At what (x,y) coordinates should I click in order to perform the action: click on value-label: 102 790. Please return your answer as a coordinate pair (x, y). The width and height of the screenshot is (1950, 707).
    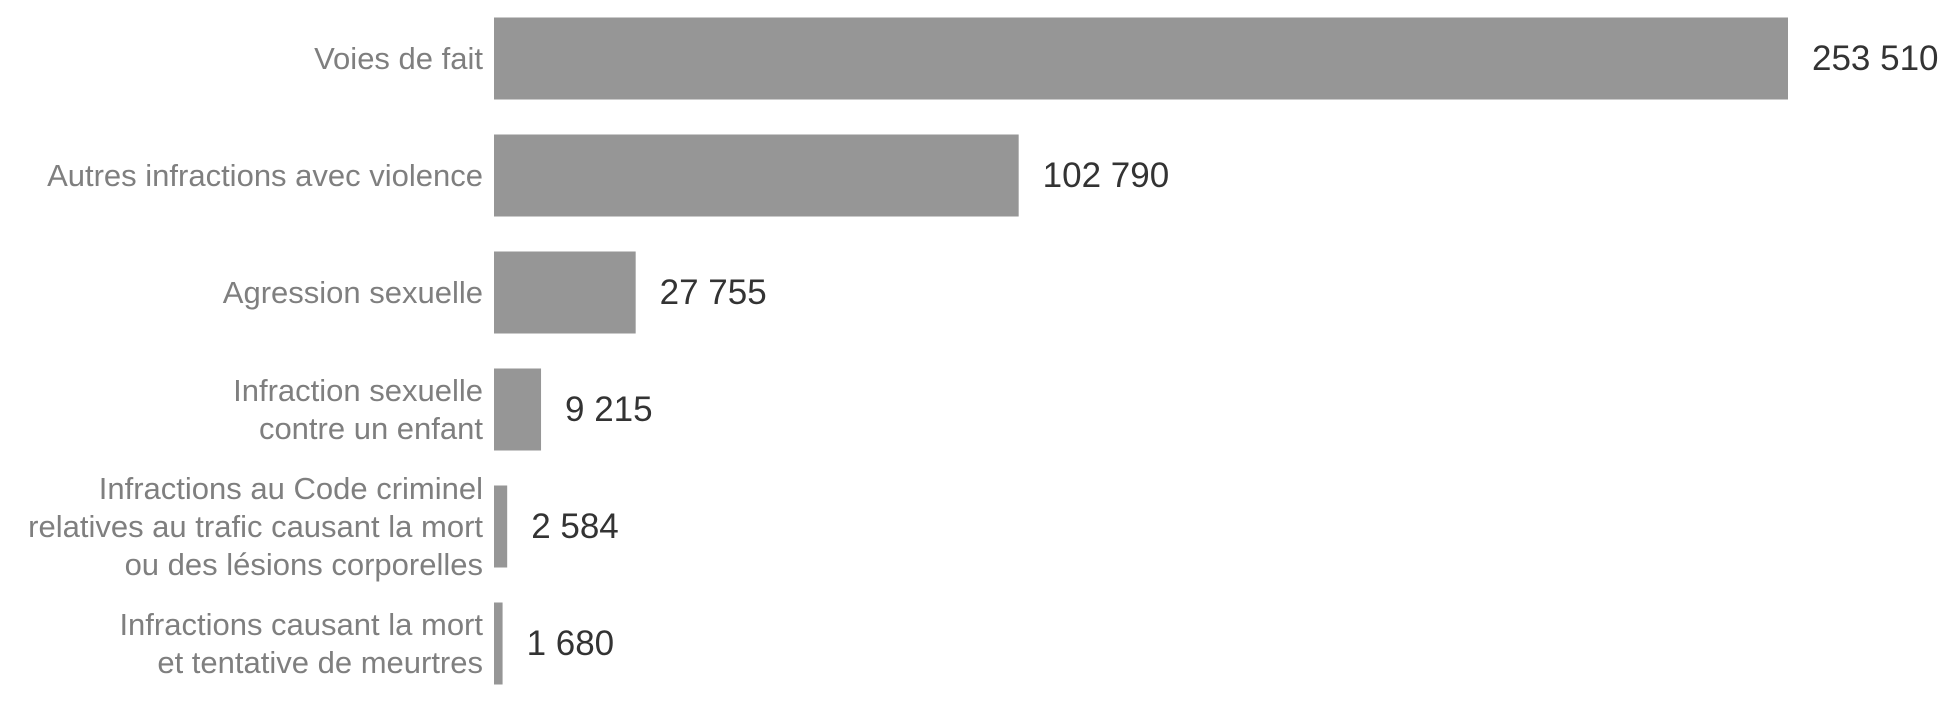
    Looking at the image, I should click on (1106, 175).